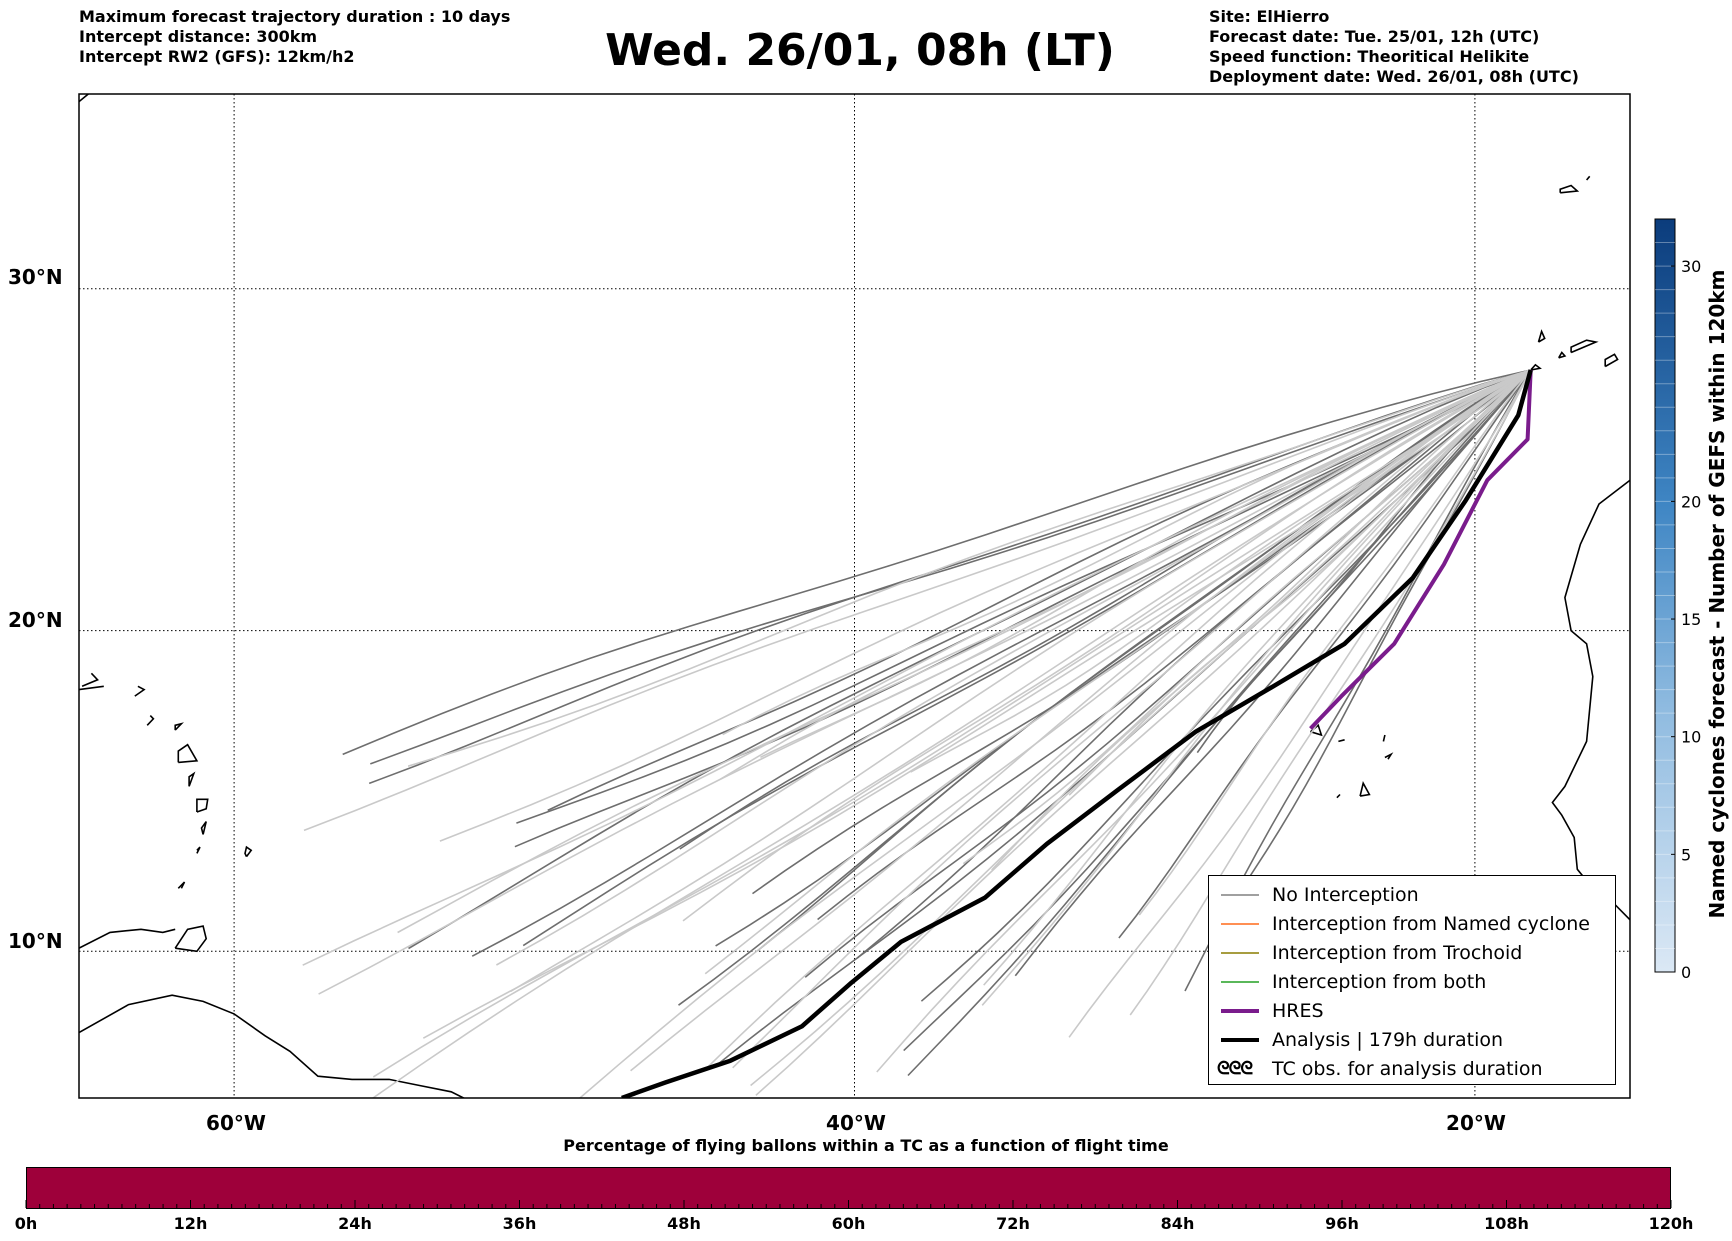  What do you see at coordinates (684, 1223) in the screenshot?
I see `percentage-bar-tick-48h: 48h` at bounding box center [684, 1223].